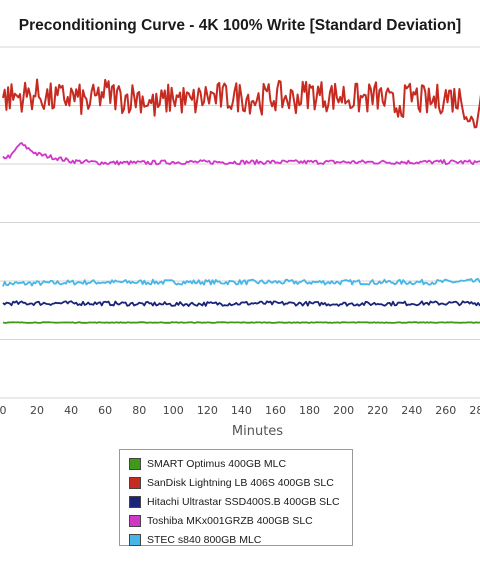 The height and width of the screenshot is (568, 480). Describe the element at coordinates (230, 520) in the screenshot. I see `legend-label: Toshiba MKx001GRZB 400GB SLC` at that location.